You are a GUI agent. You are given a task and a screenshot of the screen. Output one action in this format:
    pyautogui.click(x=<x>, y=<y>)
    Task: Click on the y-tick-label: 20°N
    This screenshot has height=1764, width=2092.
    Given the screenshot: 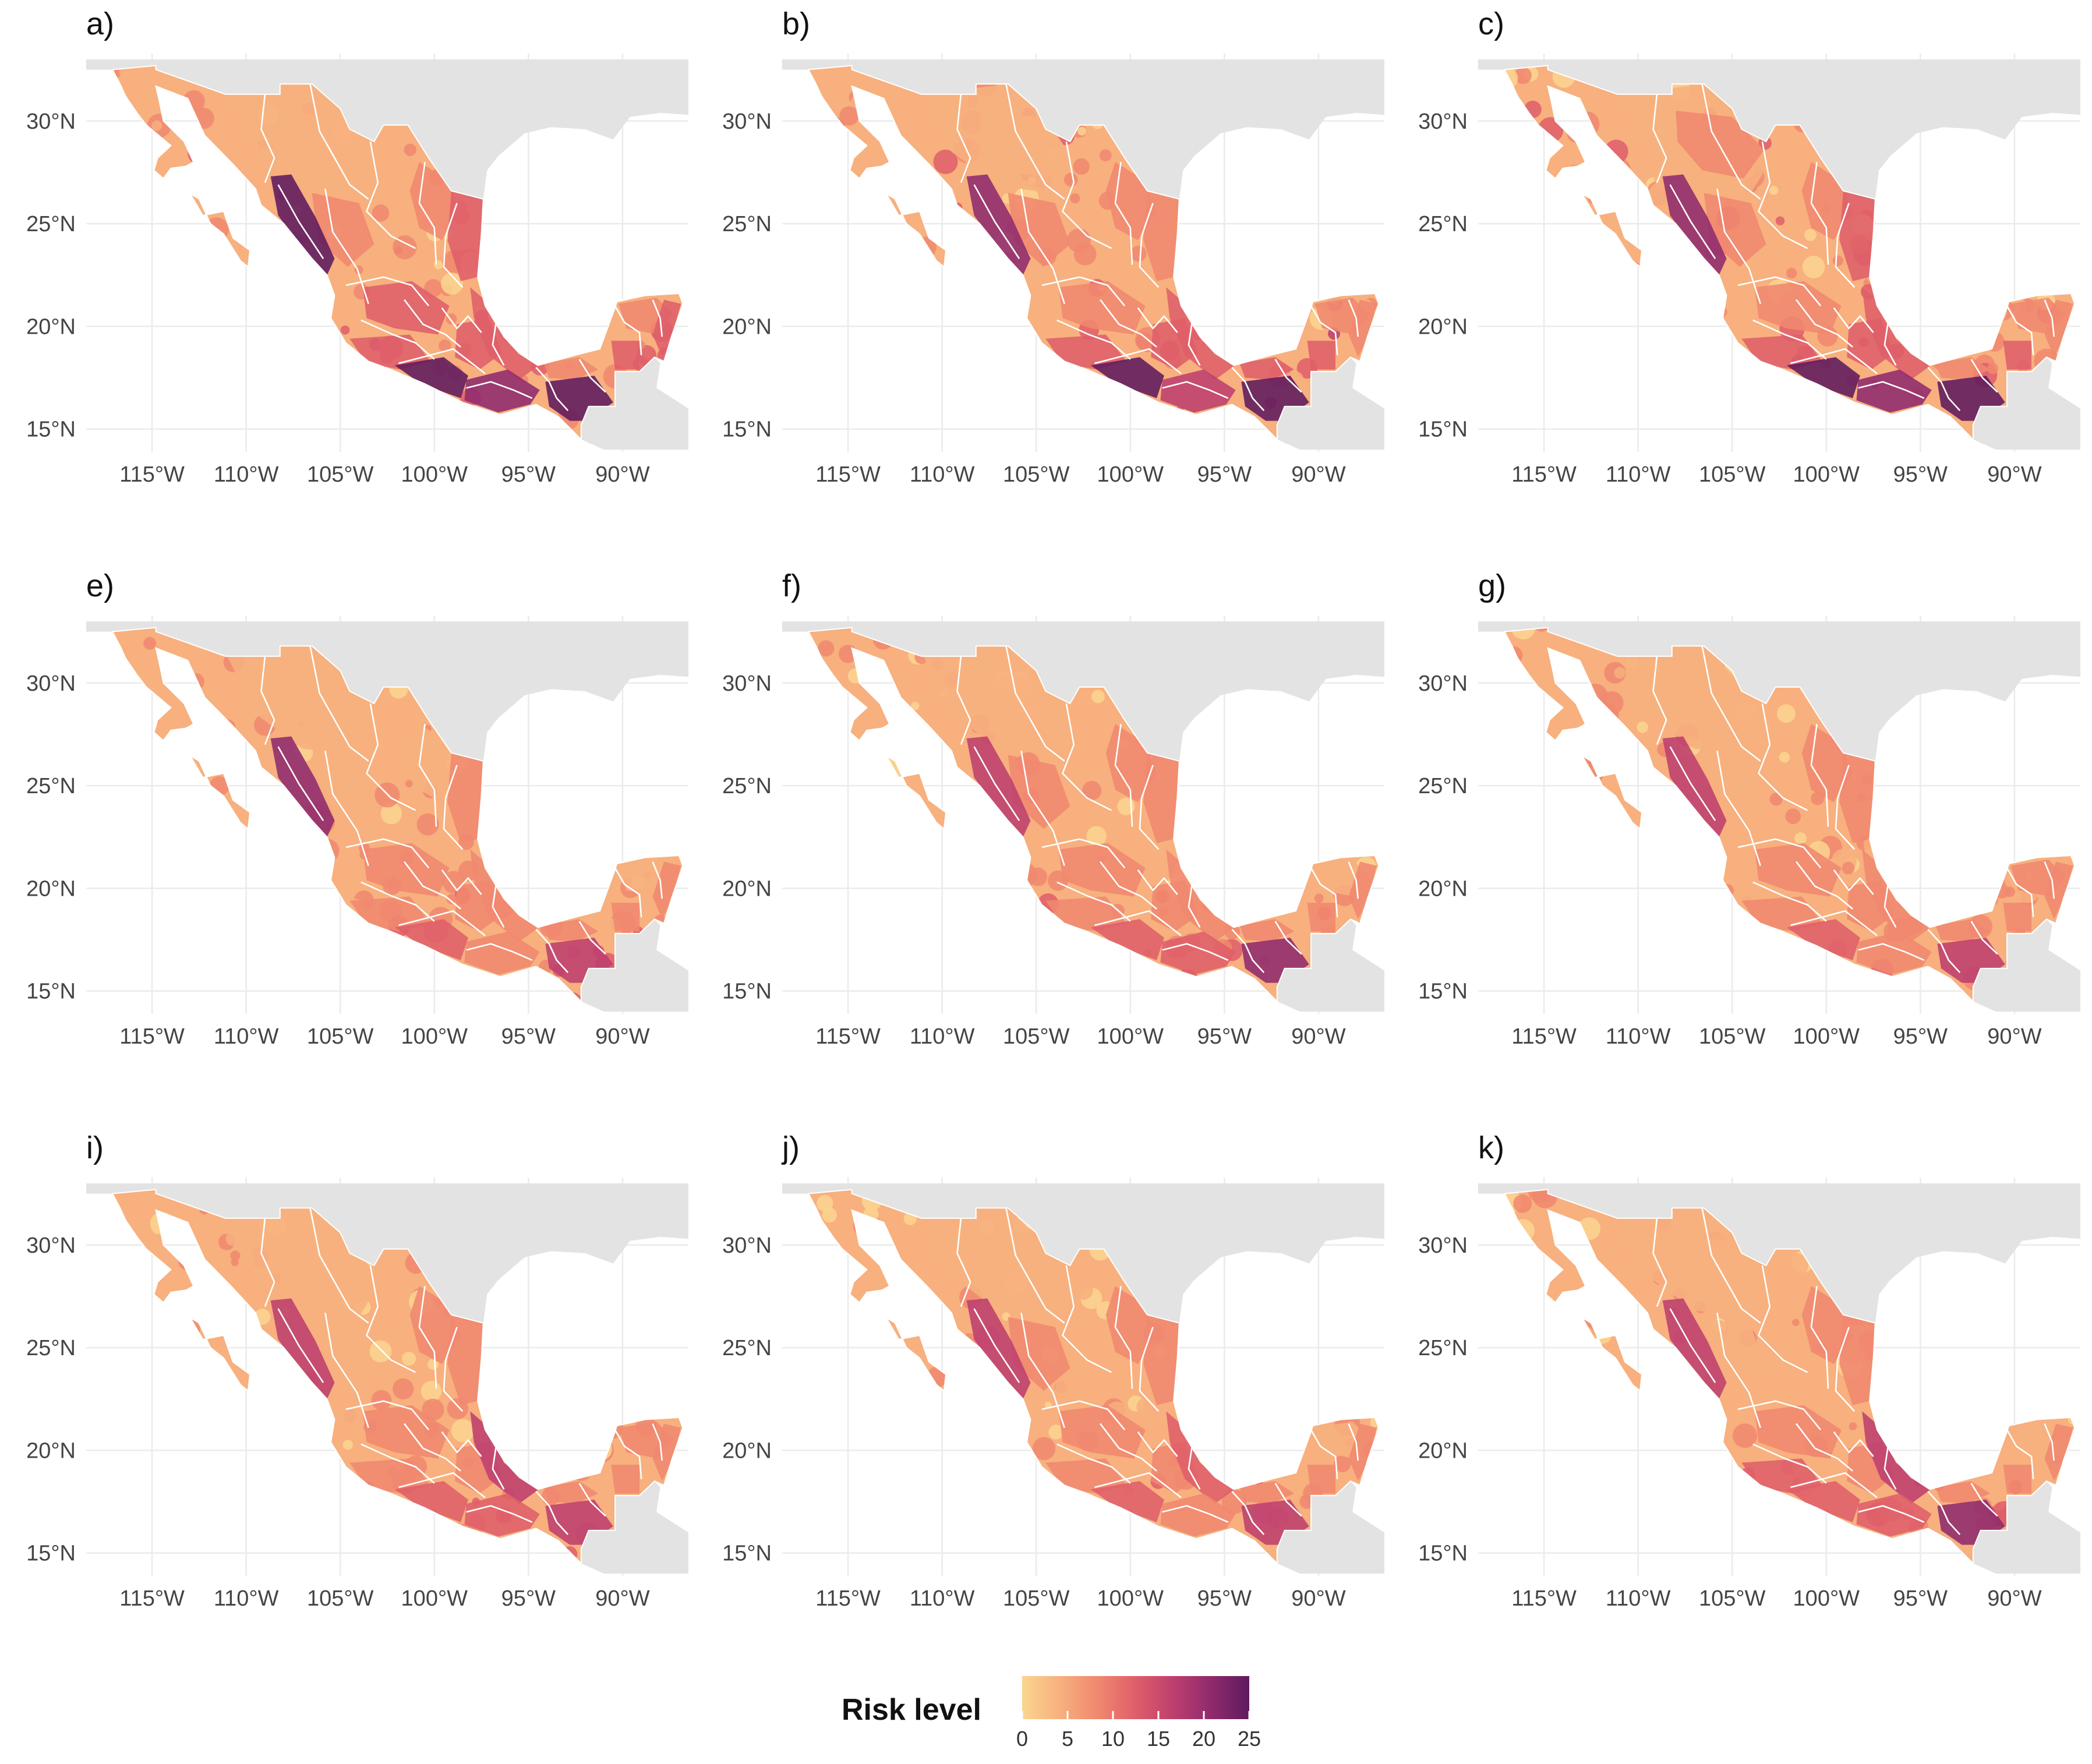 What is the action you would take?
    pyautogui.click(x=747, y=888)
    